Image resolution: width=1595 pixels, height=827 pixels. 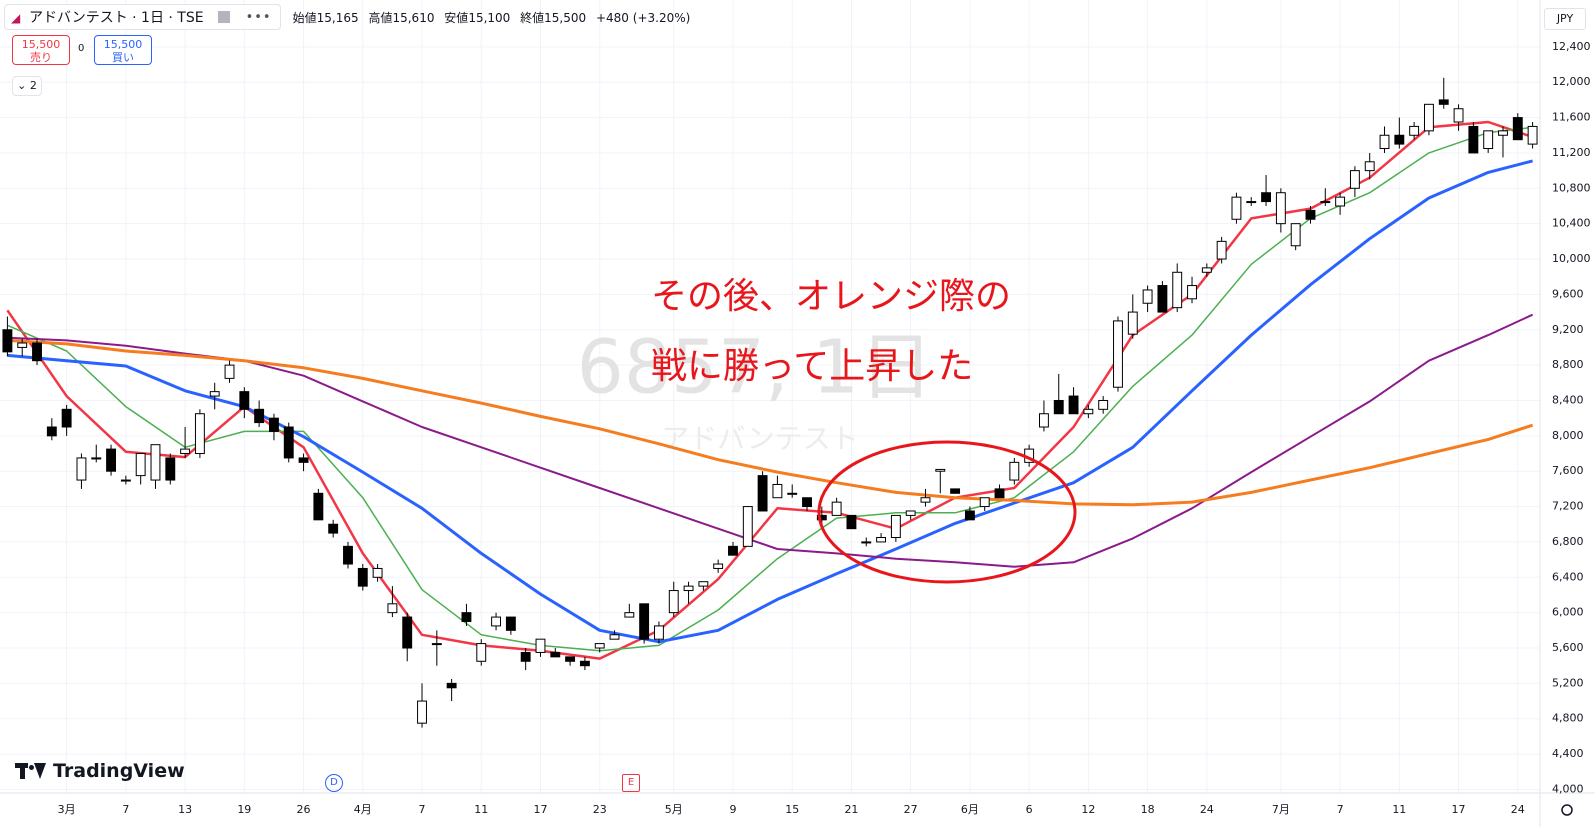 I want to click on sell-label: 売り, so click(x=41, y=57).